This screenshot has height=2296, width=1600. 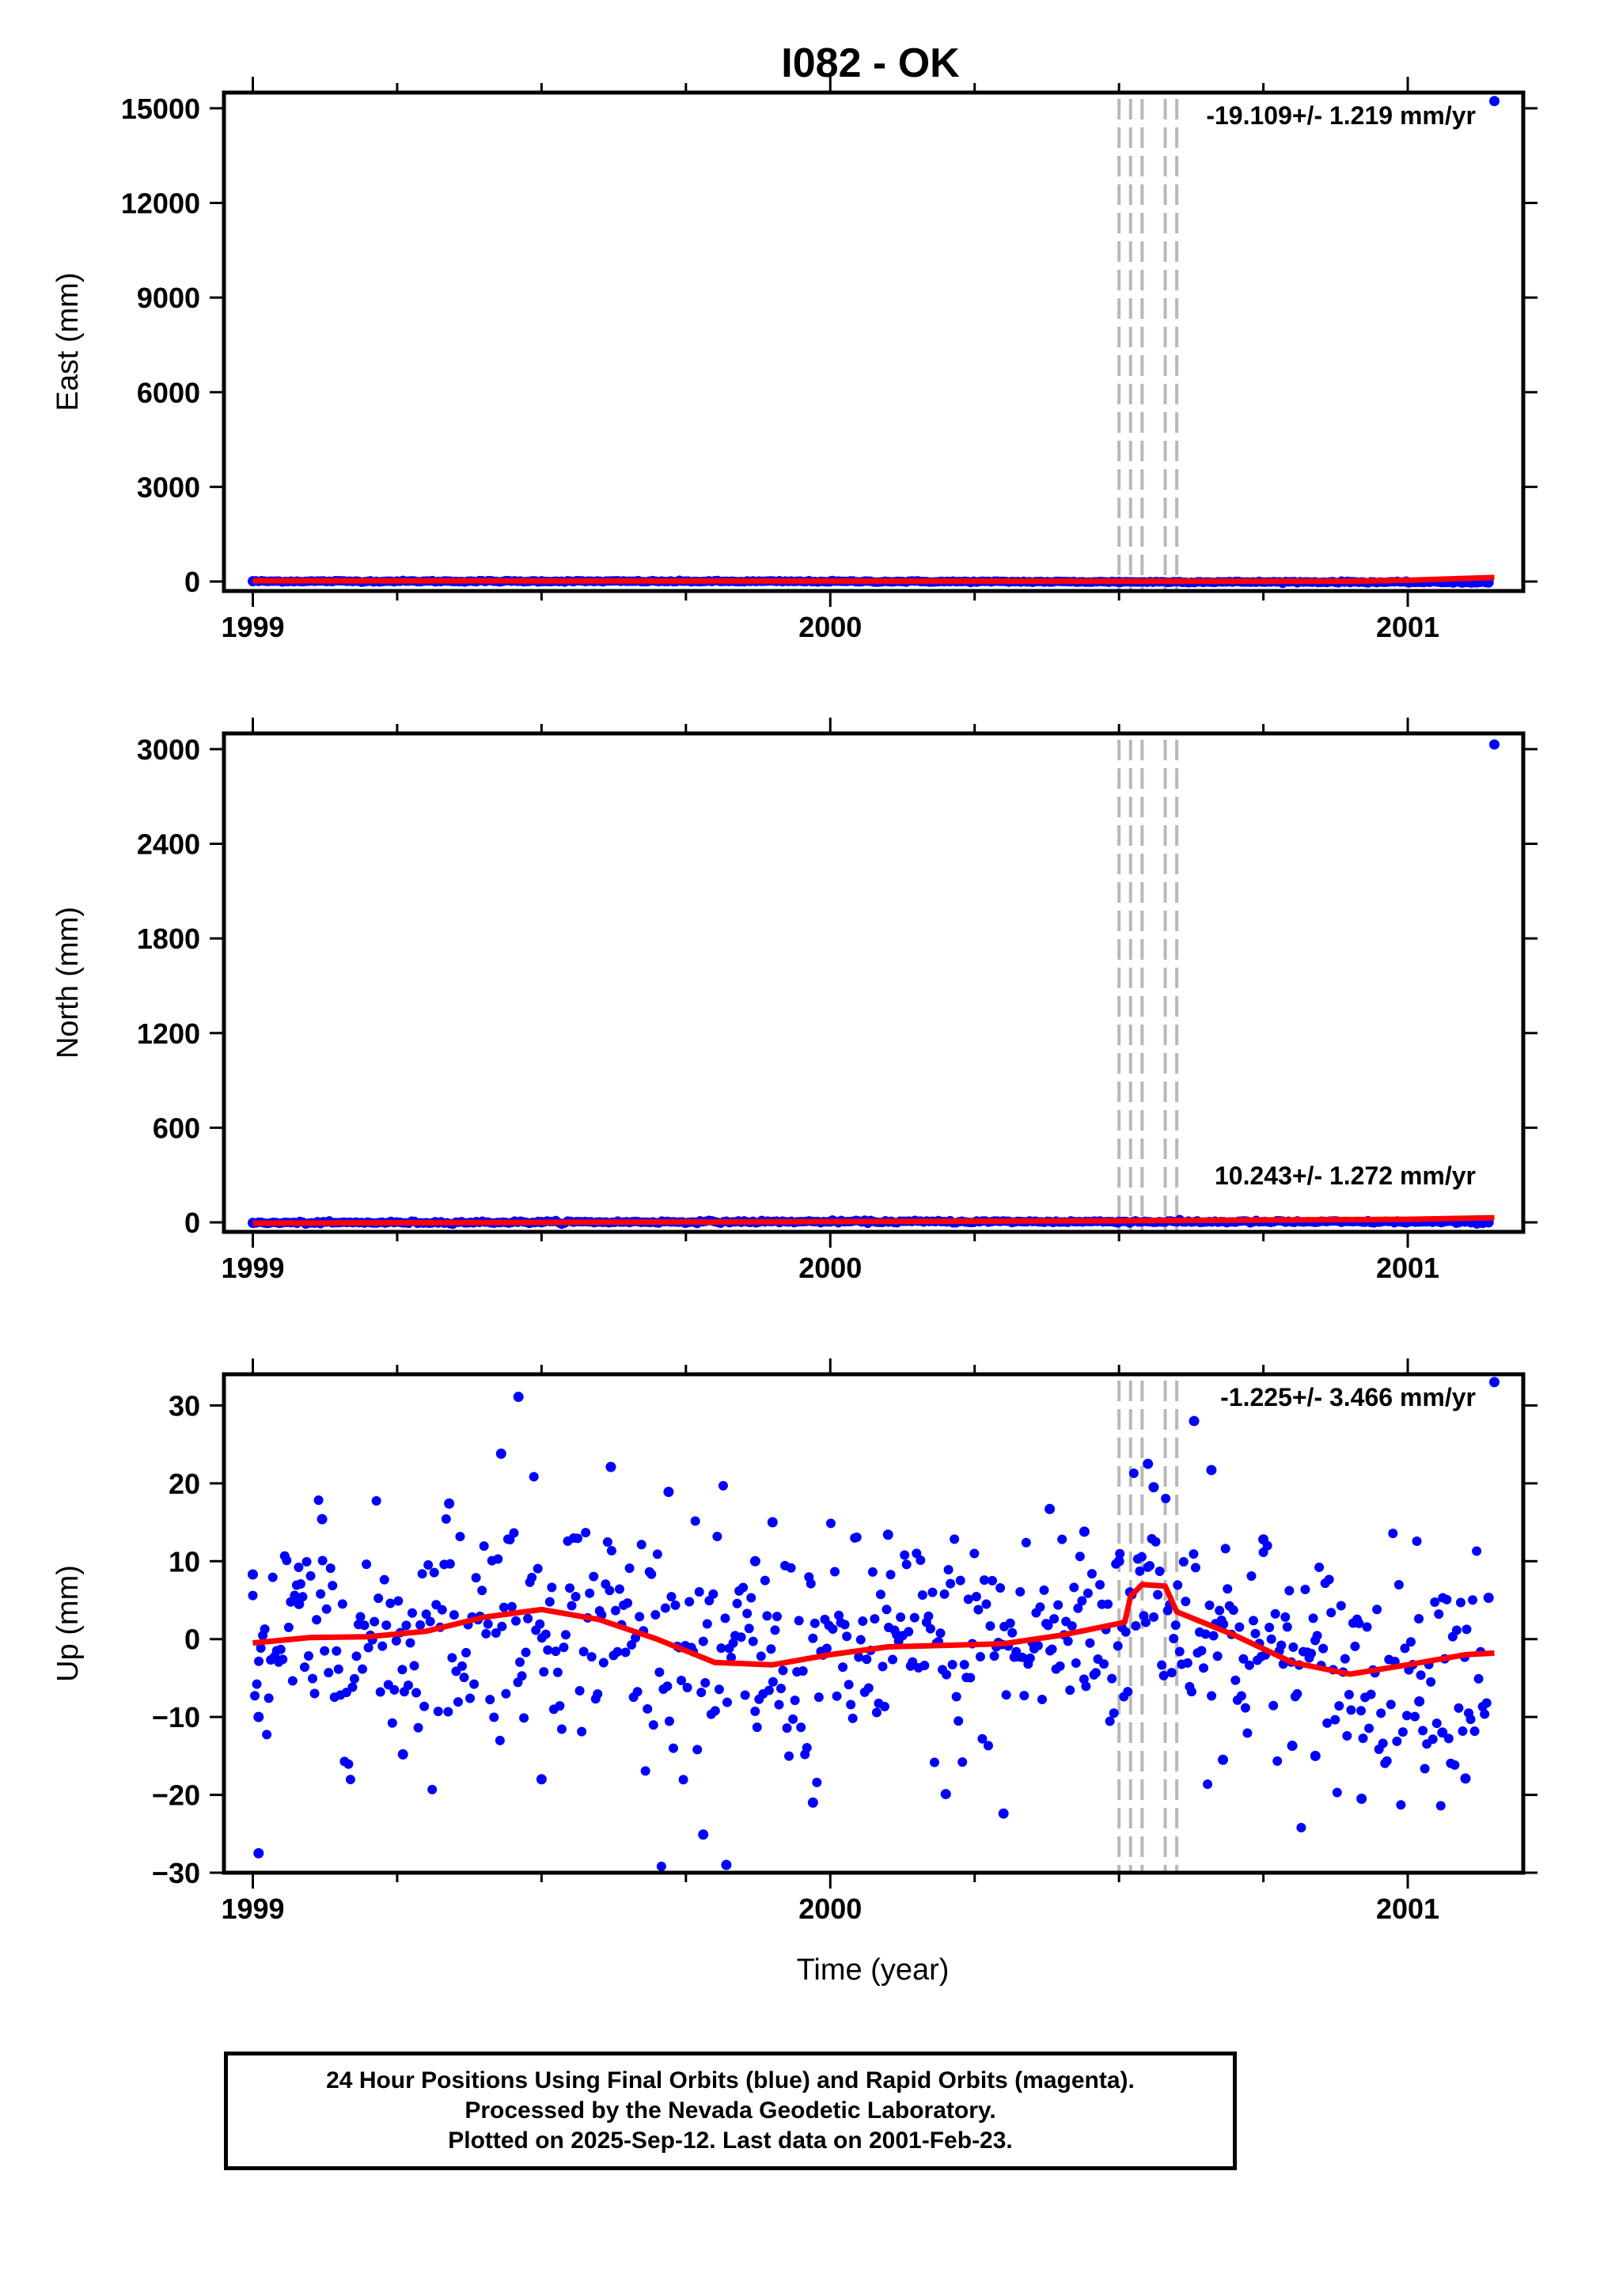 I want to click on model-curve-up, so click(x=873, y=1630).